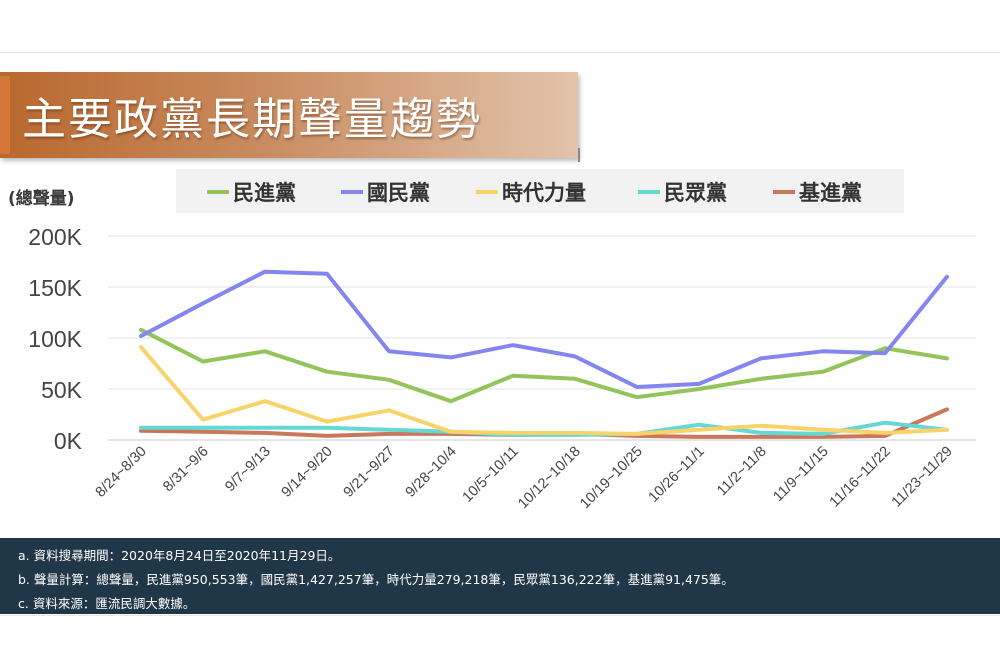  Describe the element at coordinates (107, 603) in the screenshot. I see `footer-note-source: c. 資料來源：匯流民調大數據。` at that location.